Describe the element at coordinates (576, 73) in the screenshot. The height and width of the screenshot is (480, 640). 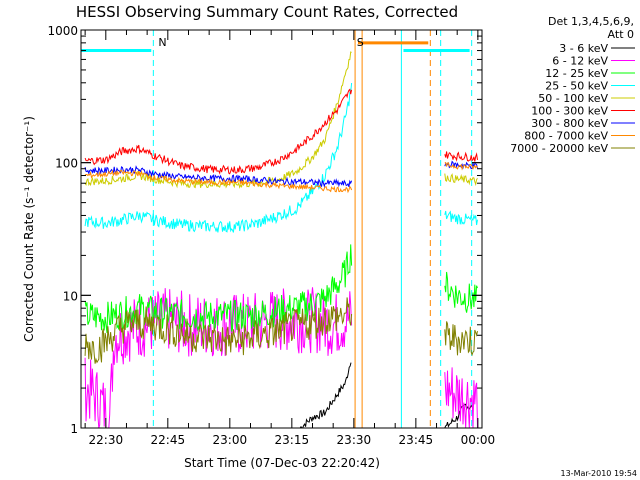
I see `legend-label-3: 12 - 25 keV` at that location.